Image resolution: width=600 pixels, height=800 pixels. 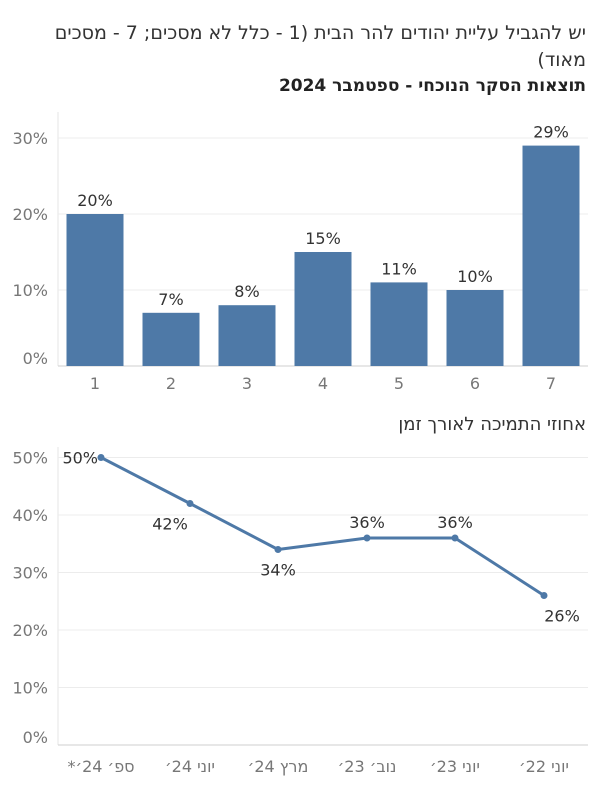 I want to click on x-tick-label: 6, so click(x=475, y=383).